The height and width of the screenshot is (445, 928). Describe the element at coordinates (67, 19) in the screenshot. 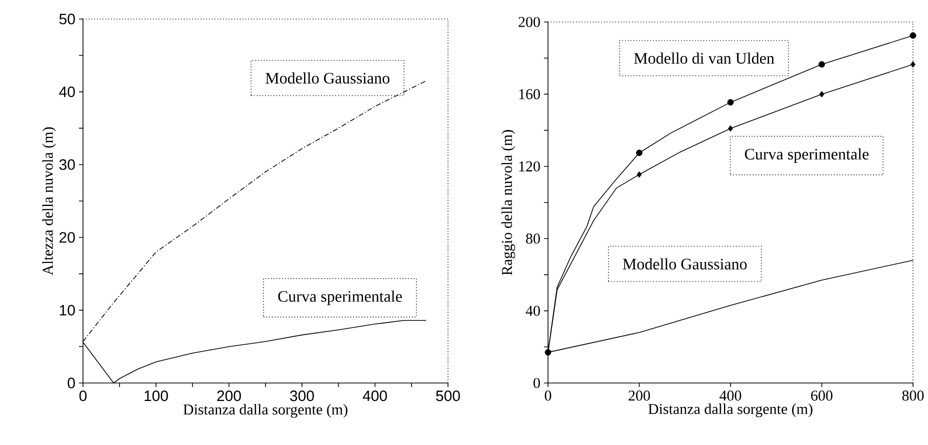

I see `y-tick-label: 50` at that location.